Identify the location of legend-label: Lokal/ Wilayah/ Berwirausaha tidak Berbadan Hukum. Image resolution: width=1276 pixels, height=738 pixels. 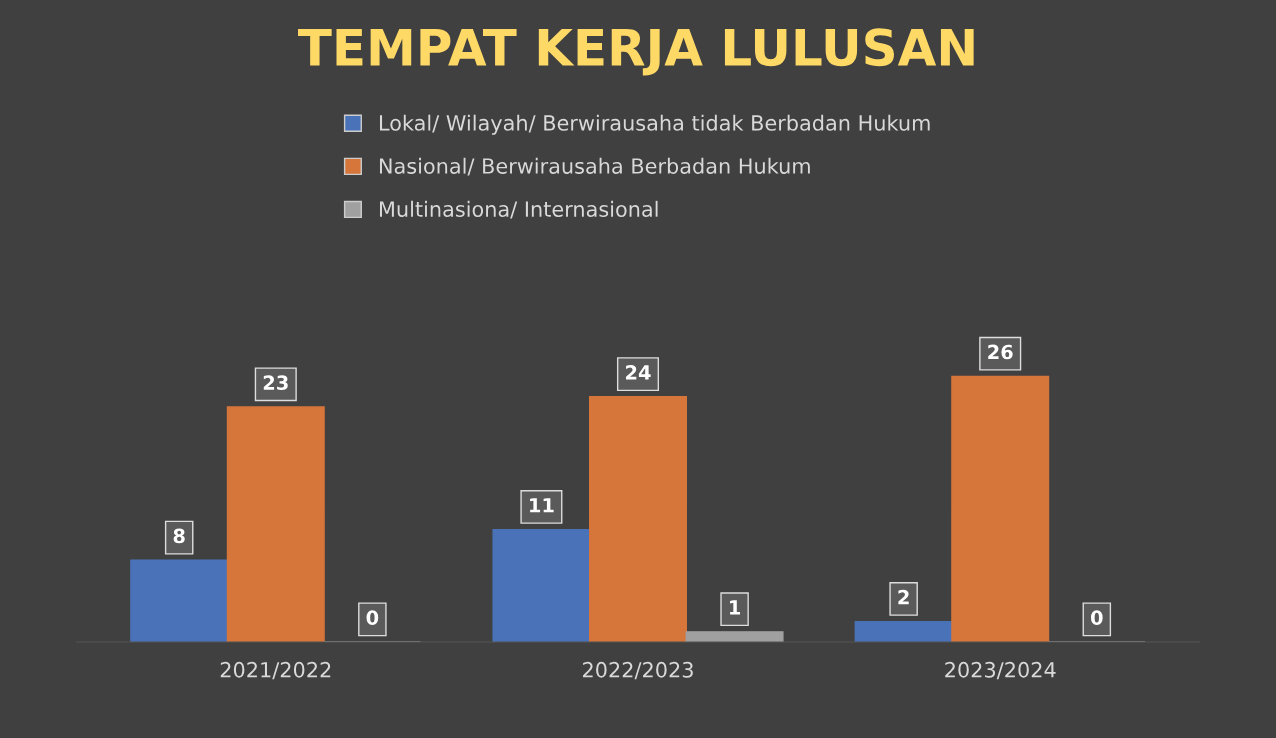
(654, 124).